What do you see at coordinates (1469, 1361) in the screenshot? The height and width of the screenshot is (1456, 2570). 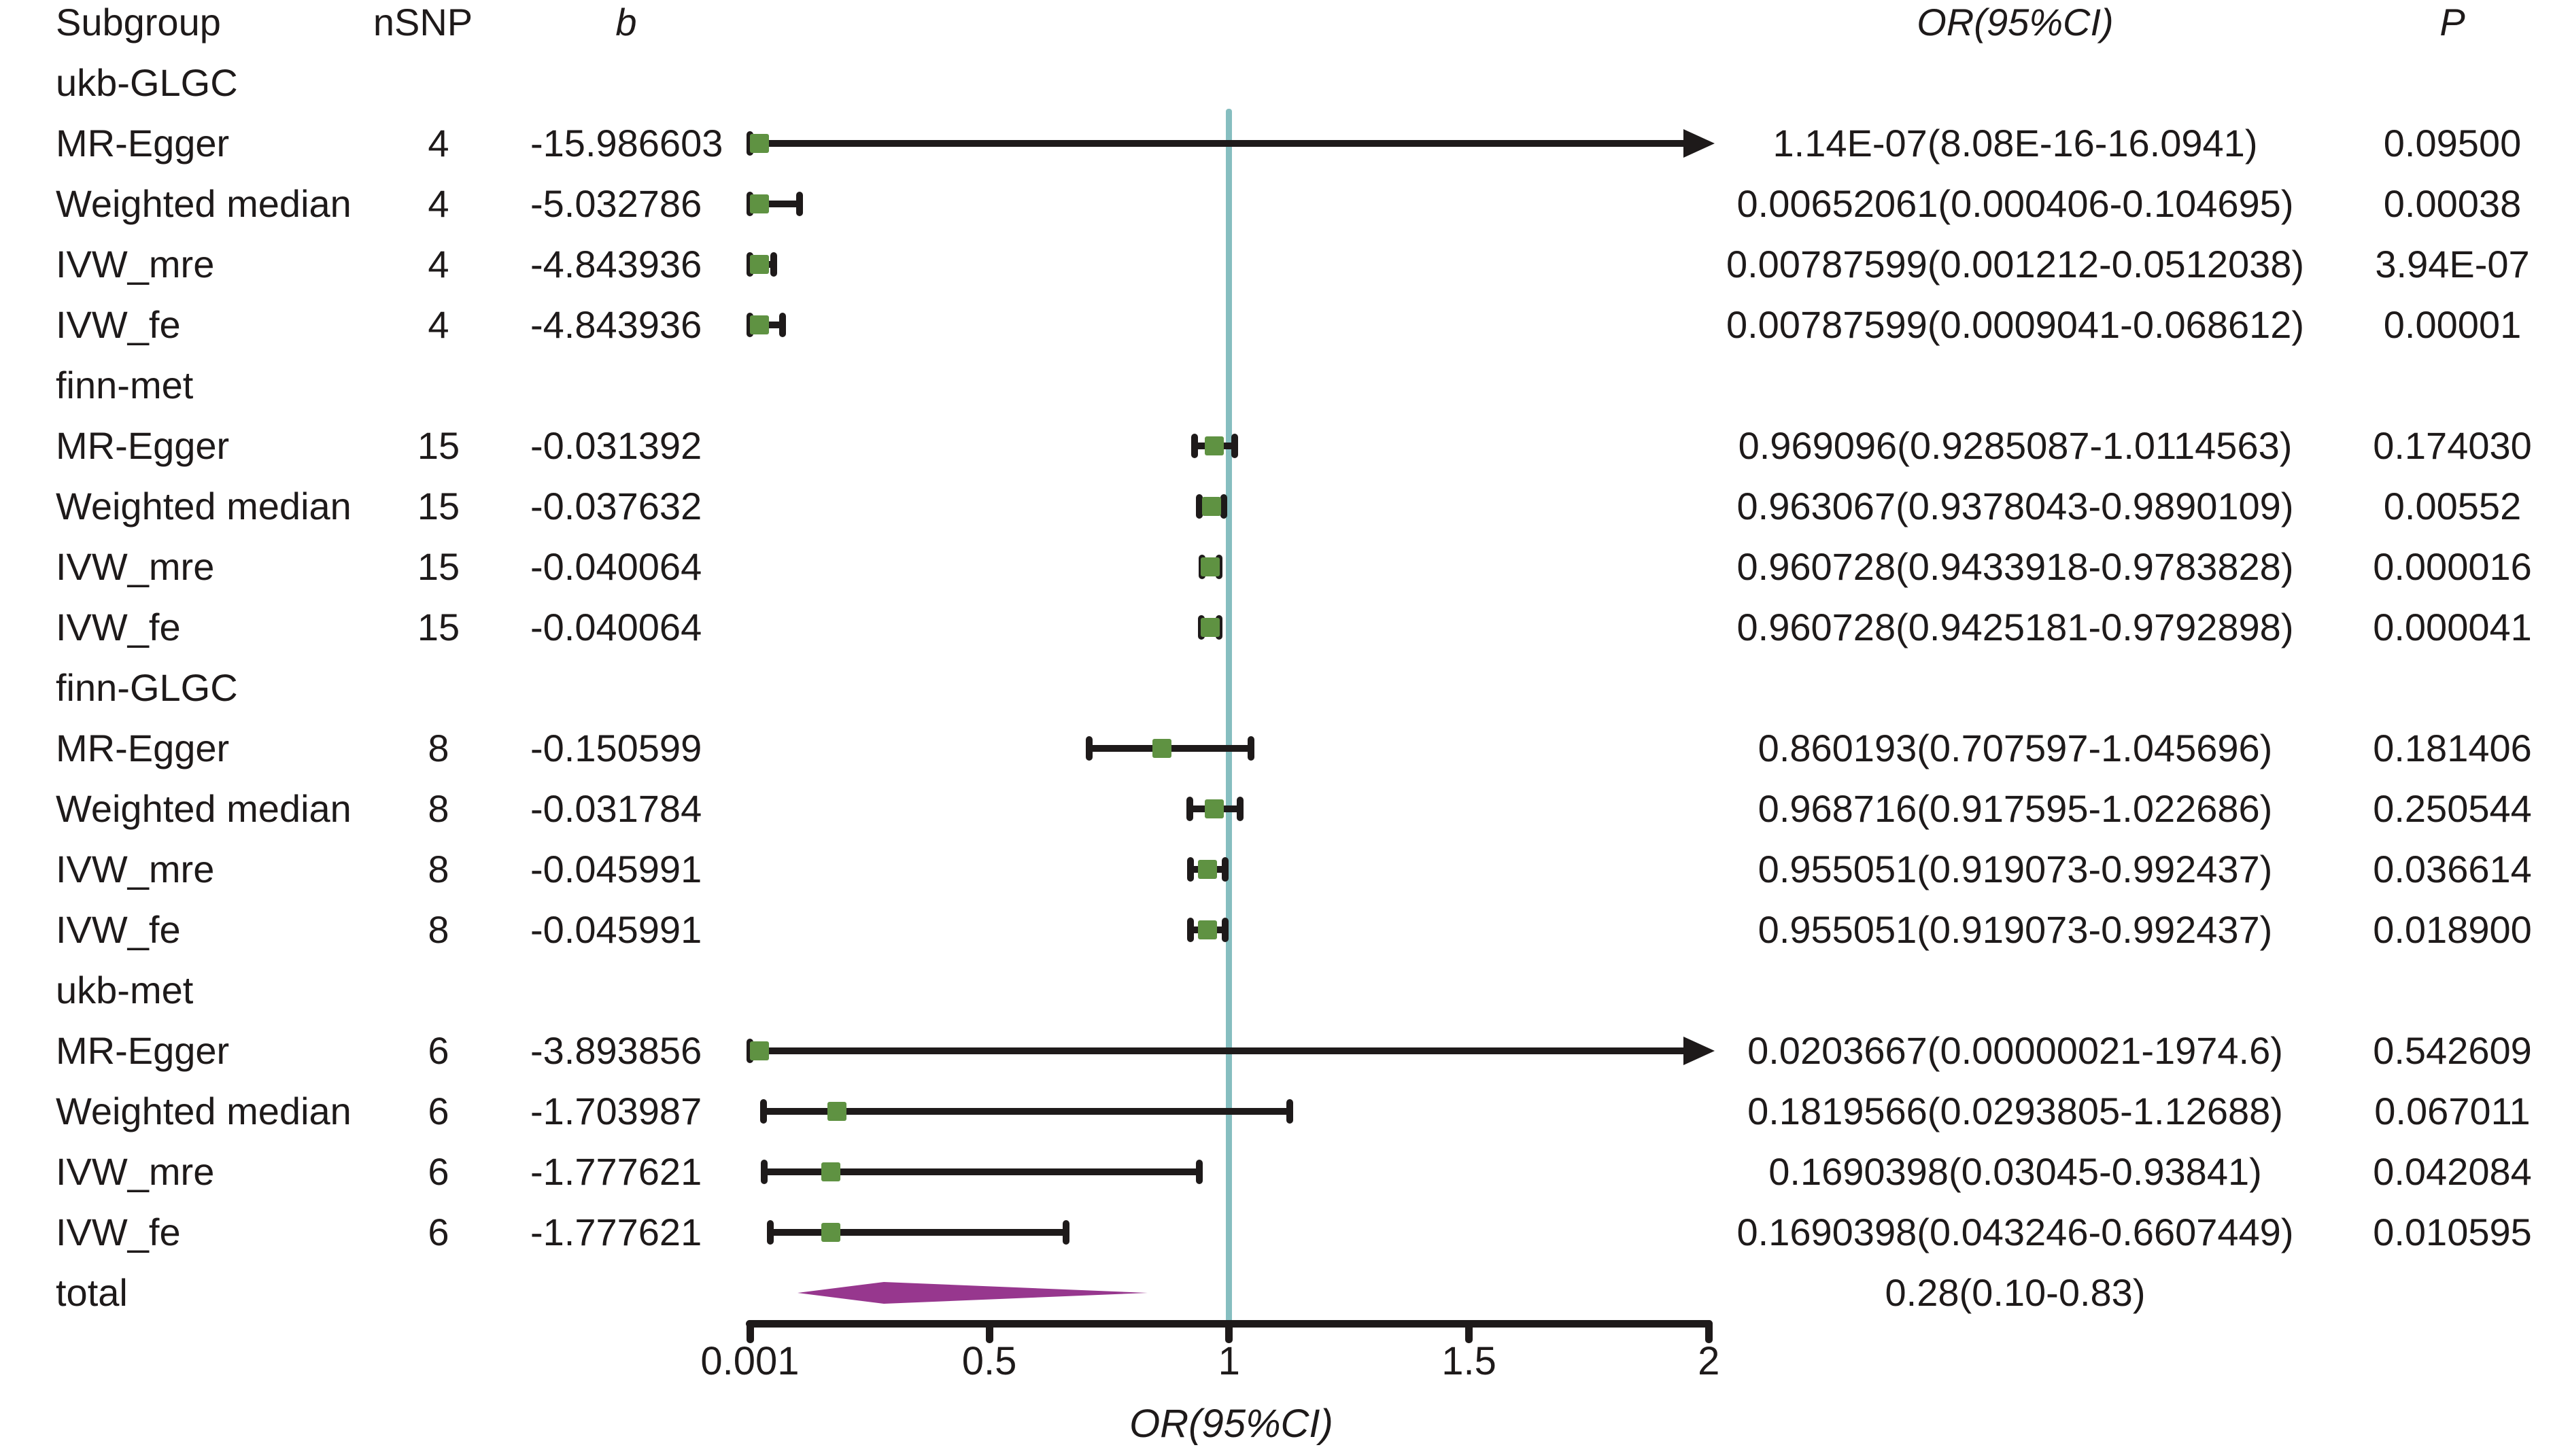 I see `x-axis-tick-label: 1.5` at bounding box center [1469, 1361].